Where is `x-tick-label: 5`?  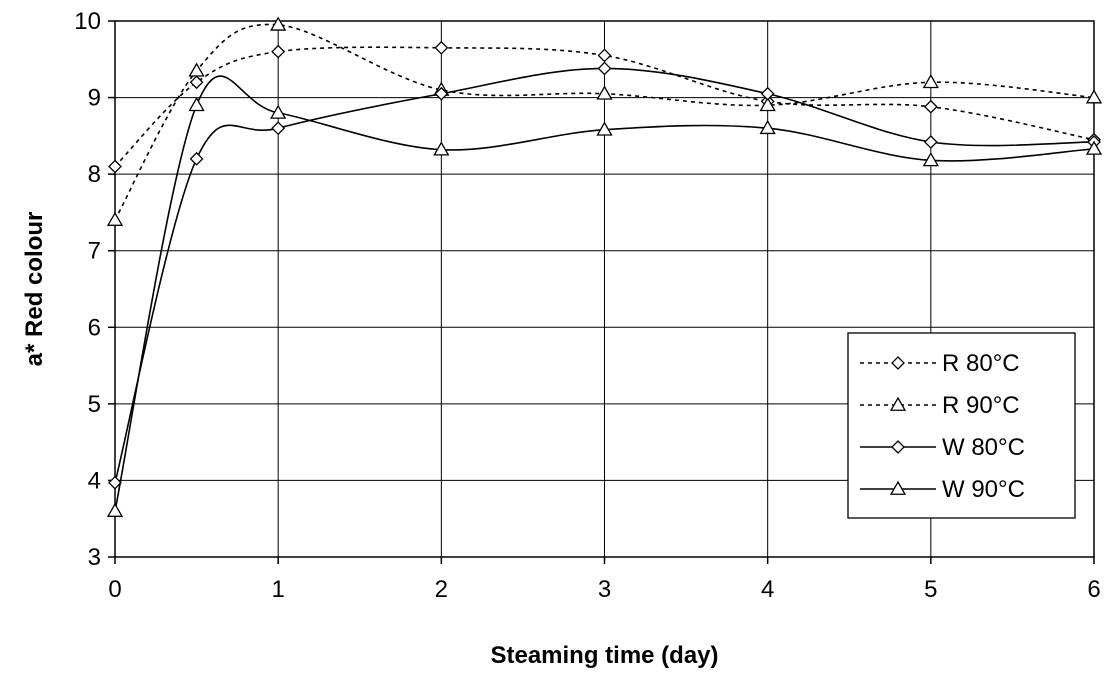
x-tick-label: 5 is located at coordinates (930, 589).